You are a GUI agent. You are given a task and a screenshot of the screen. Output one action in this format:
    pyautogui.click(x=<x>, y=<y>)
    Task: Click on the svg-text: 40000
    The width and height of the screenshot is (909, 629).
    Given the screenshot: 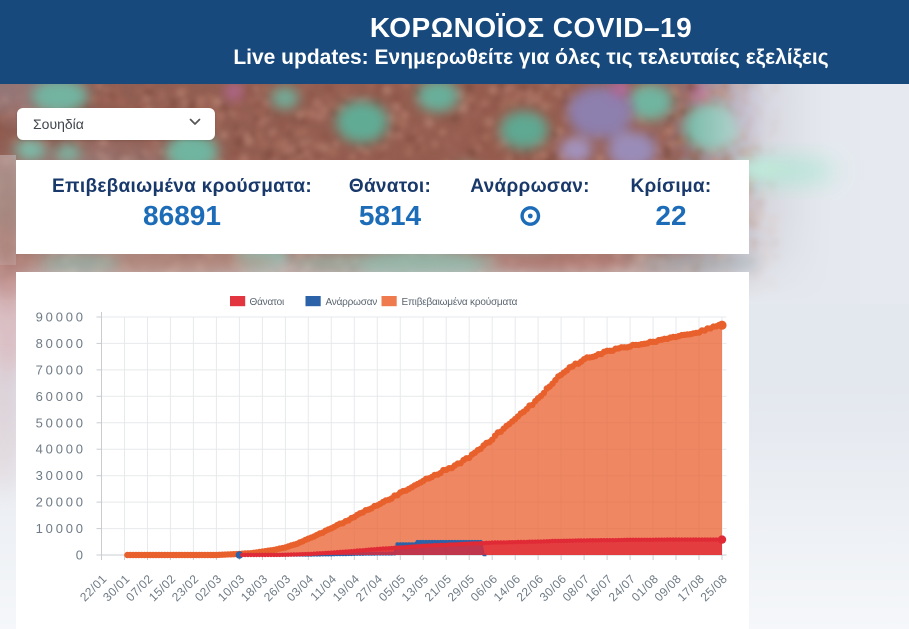 What is the action you would take?
    pyautogui.click(x=61, y=449)
    